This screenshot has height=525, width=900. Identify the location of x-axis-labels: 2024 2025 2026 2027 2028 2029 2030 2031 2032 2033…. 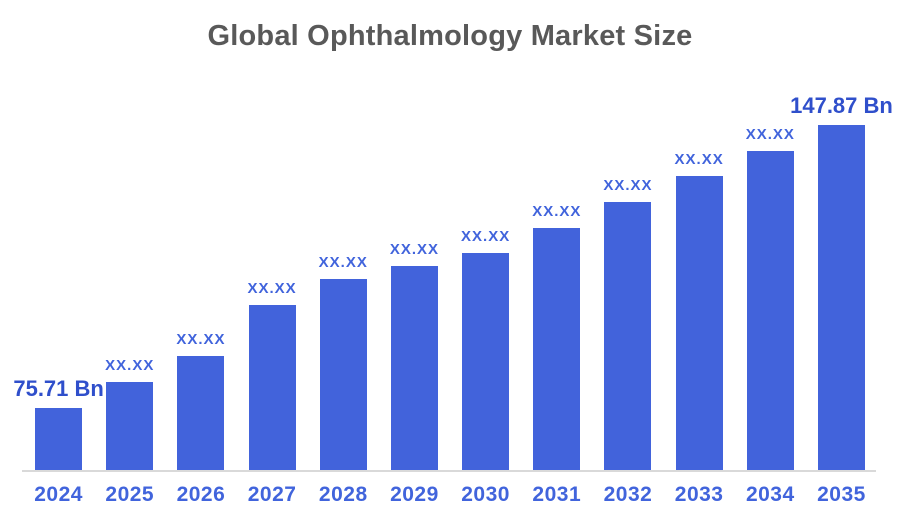
(450, 495).